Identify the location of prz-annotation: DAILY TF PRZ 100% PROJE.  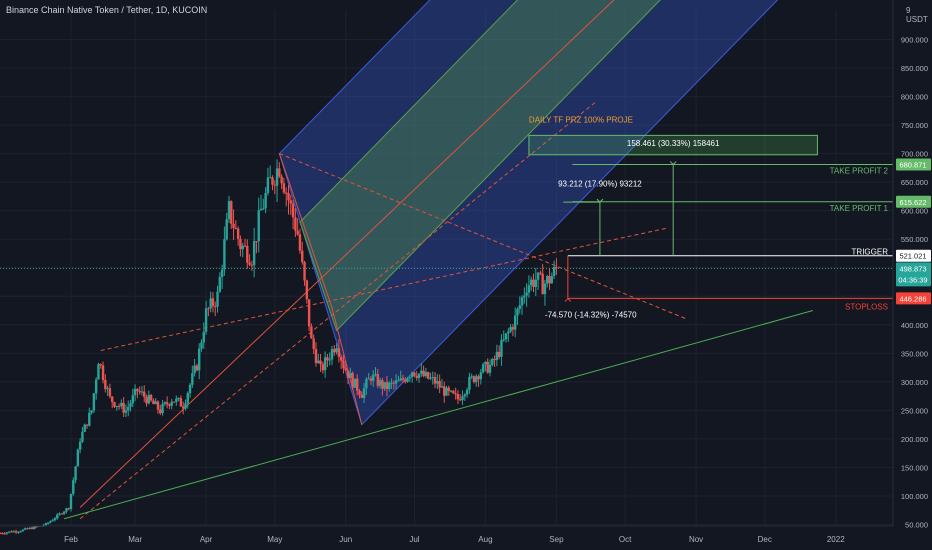
(581, 119).